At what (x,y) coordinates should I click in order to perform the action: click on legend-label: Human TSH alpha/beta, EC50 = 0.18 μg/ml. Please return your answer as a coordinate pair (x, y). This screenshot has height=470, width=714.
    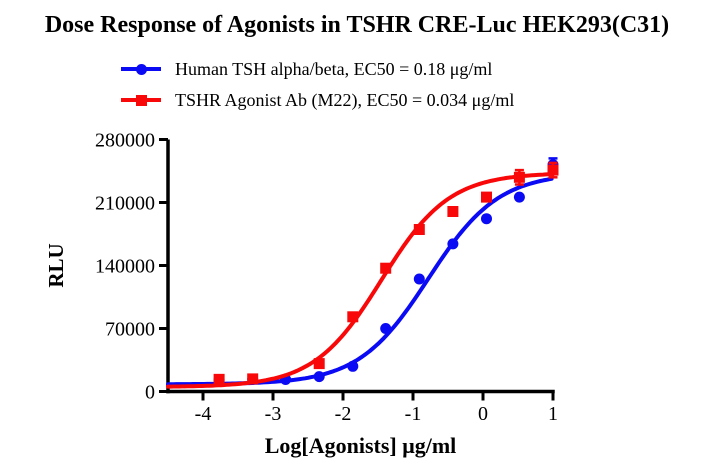
    Looking at the image, I should click on (334, 68).